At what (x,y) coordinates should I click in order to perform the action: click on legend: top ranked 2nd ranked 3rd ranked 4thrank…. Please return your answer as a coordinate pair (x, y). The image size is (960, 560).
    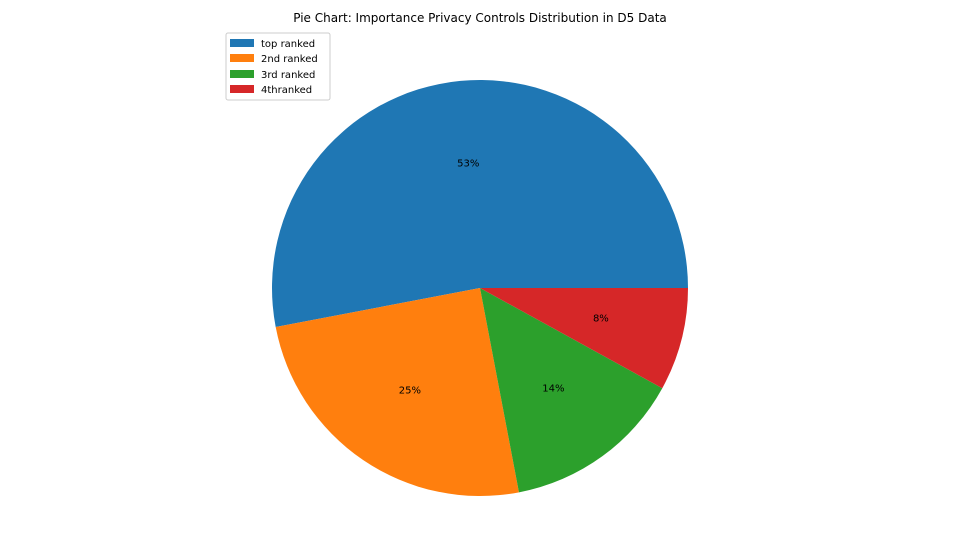
    Looking at the image, I should click on (278, 66).